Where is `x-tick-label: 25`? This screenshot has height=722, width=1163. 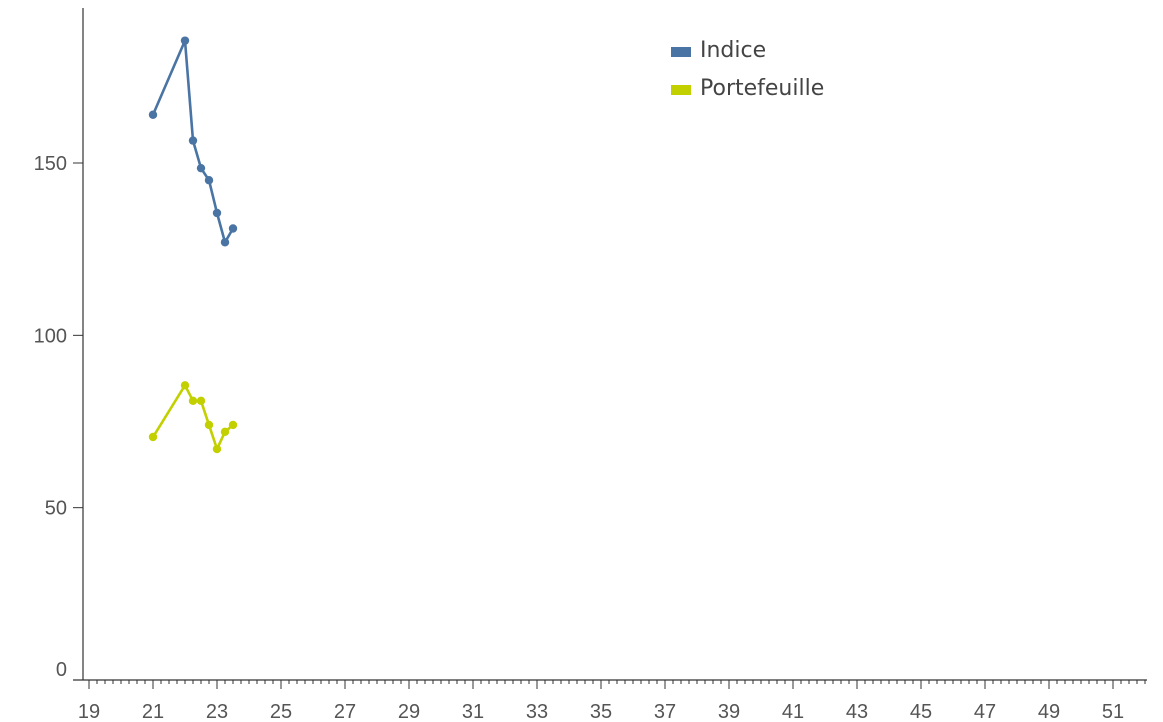 x-tick-label: 25 is located at coordinates (281, 711).